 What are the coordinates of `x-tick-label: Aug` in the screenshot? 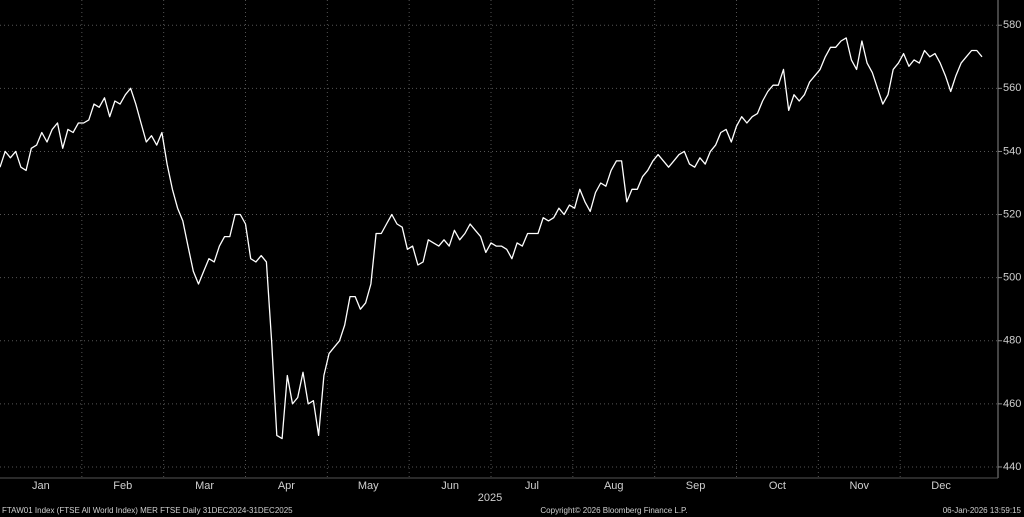 It's located at (614, 486).